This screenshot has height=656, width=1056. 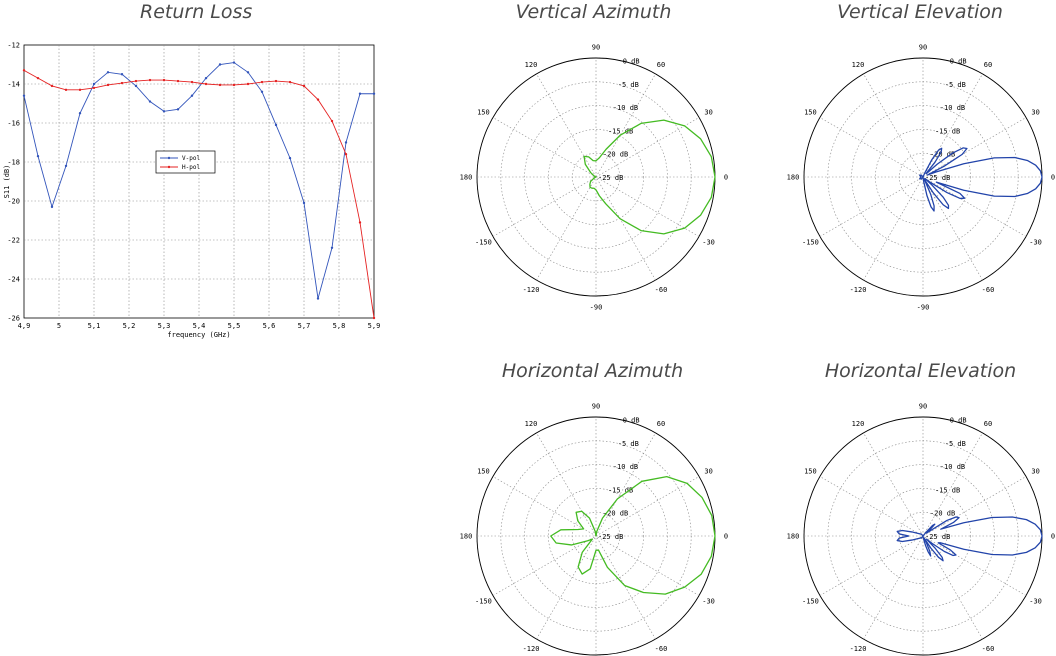 What do you see at coordinates (59, 326) in the screenshot?
I see `x-tick-label: 5` at bounding box center [59, 326].